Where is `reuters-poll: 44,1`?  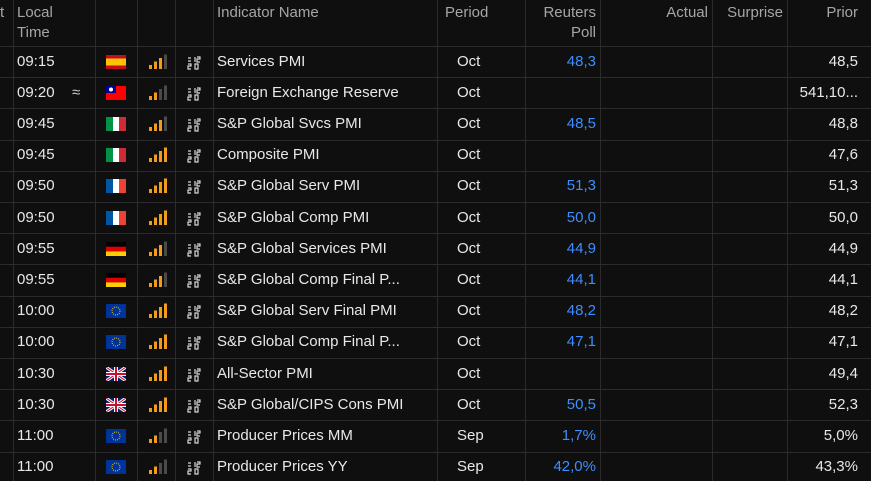
reuters-poll: 44,1 is located at coordinates (581, 279).